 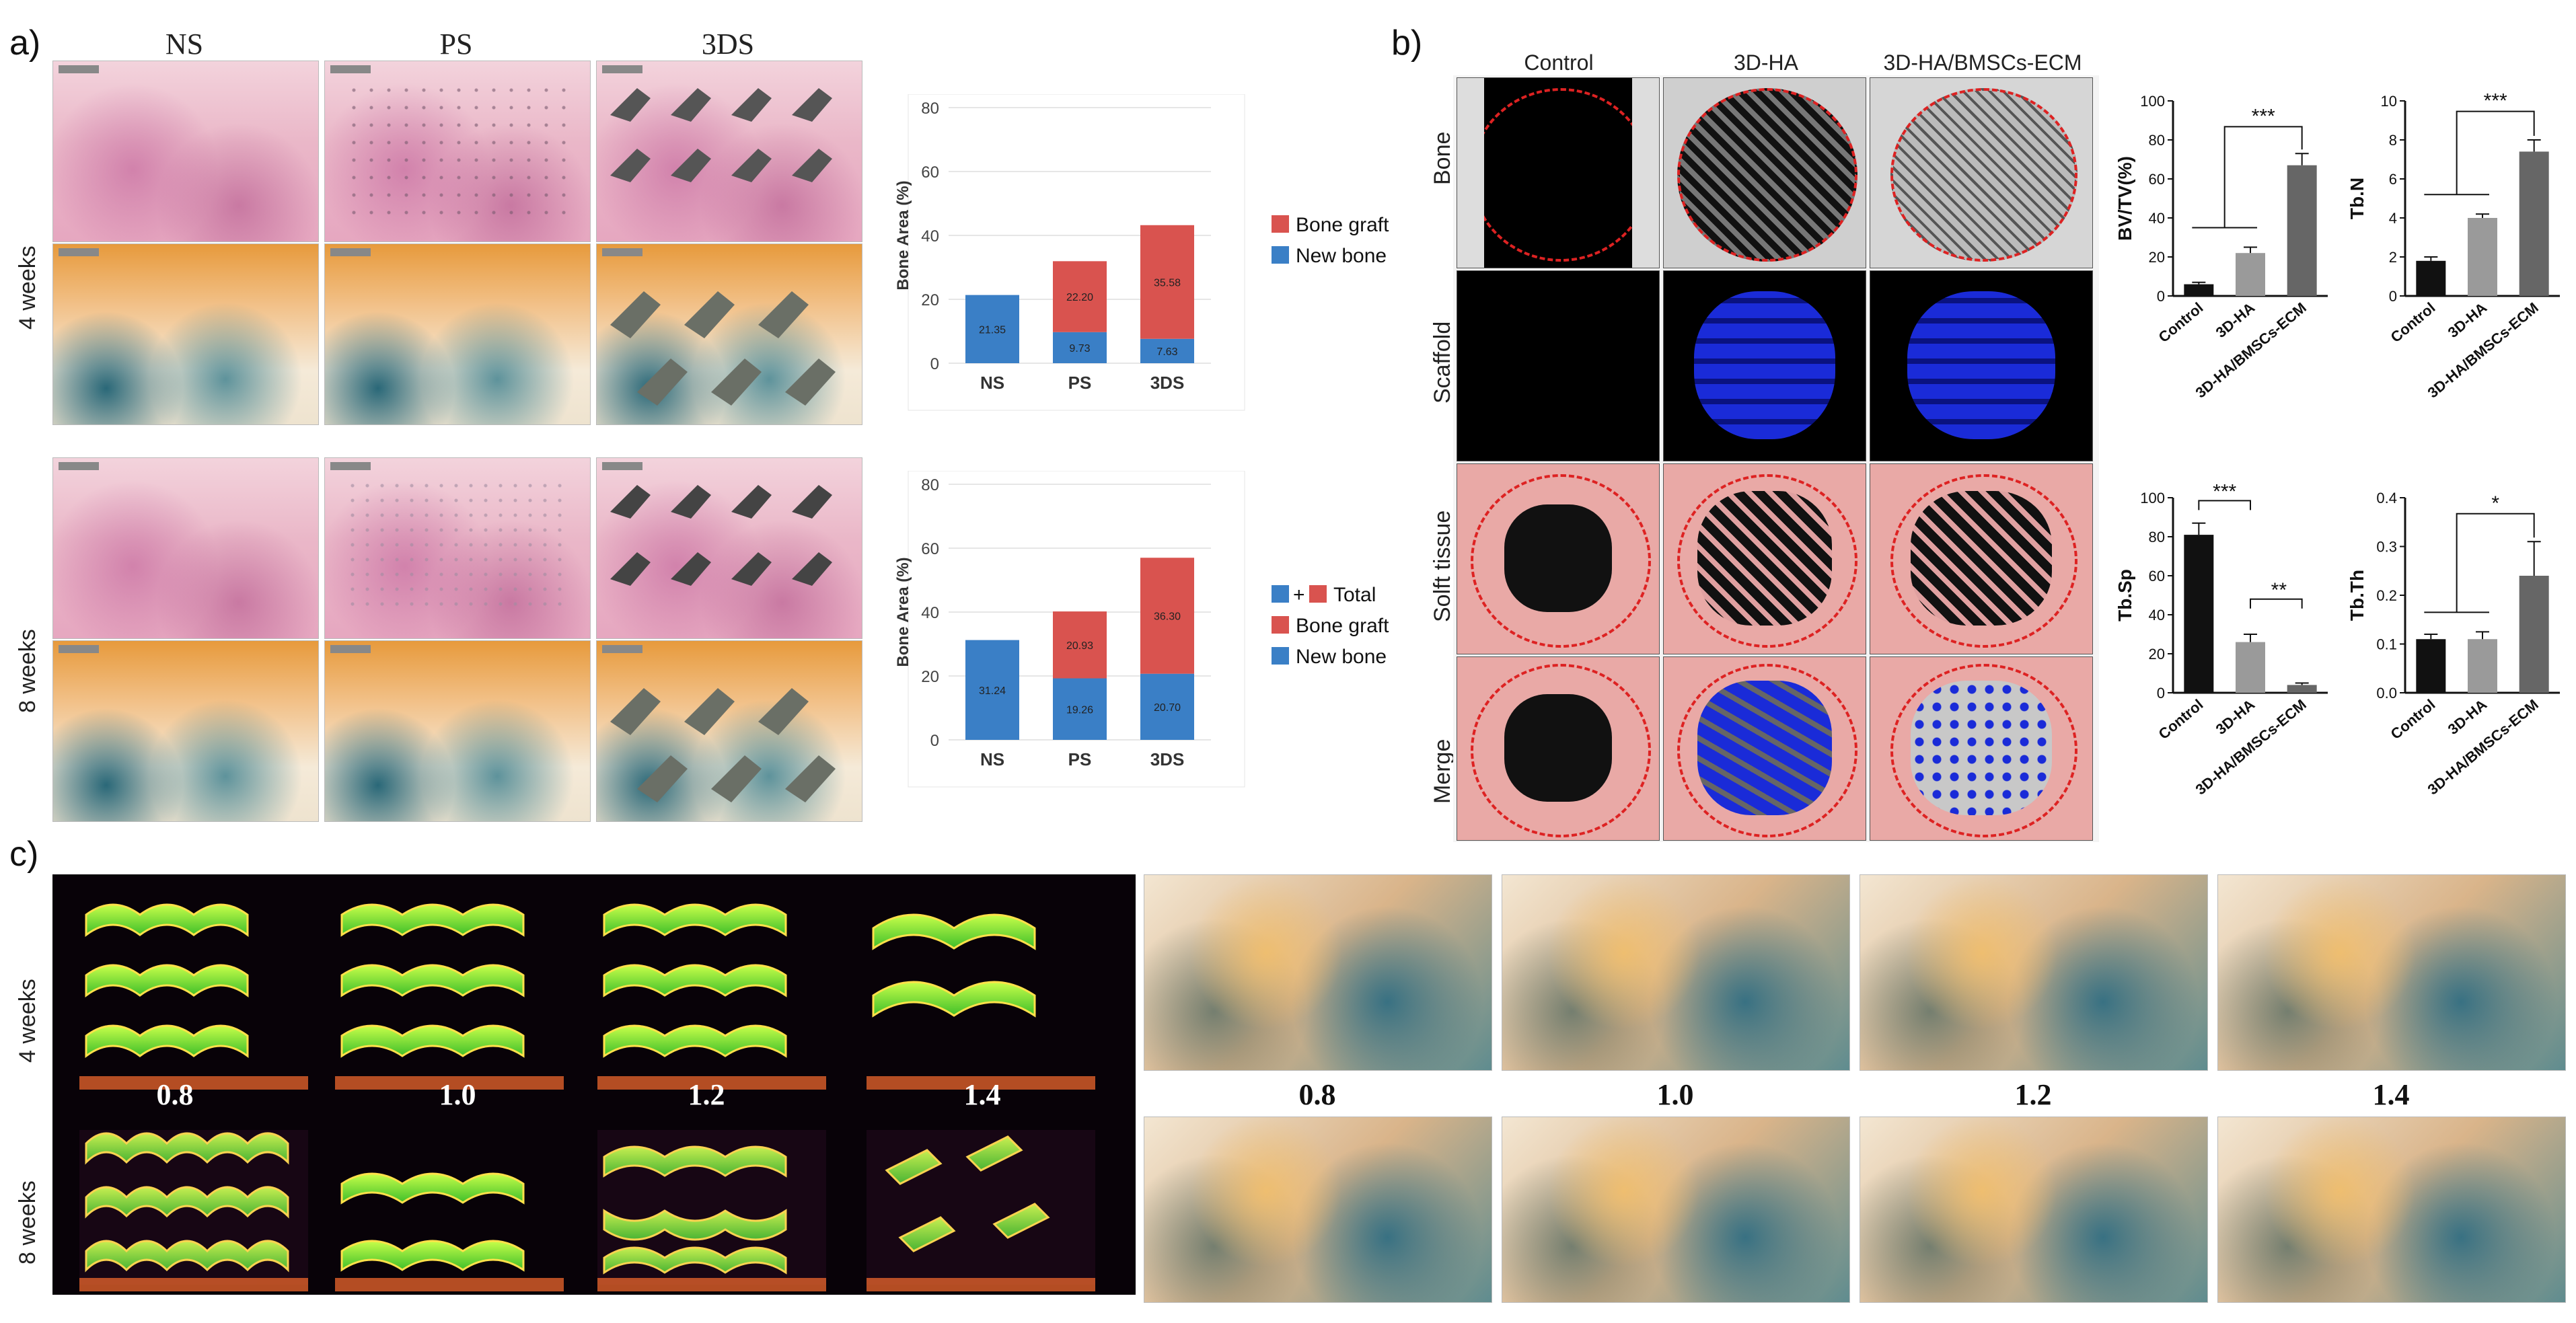 What do you see at coordinates (1080, 759) in the screenshot?
I see `x-tick-label: PS` at bounding box center [1080, 759].